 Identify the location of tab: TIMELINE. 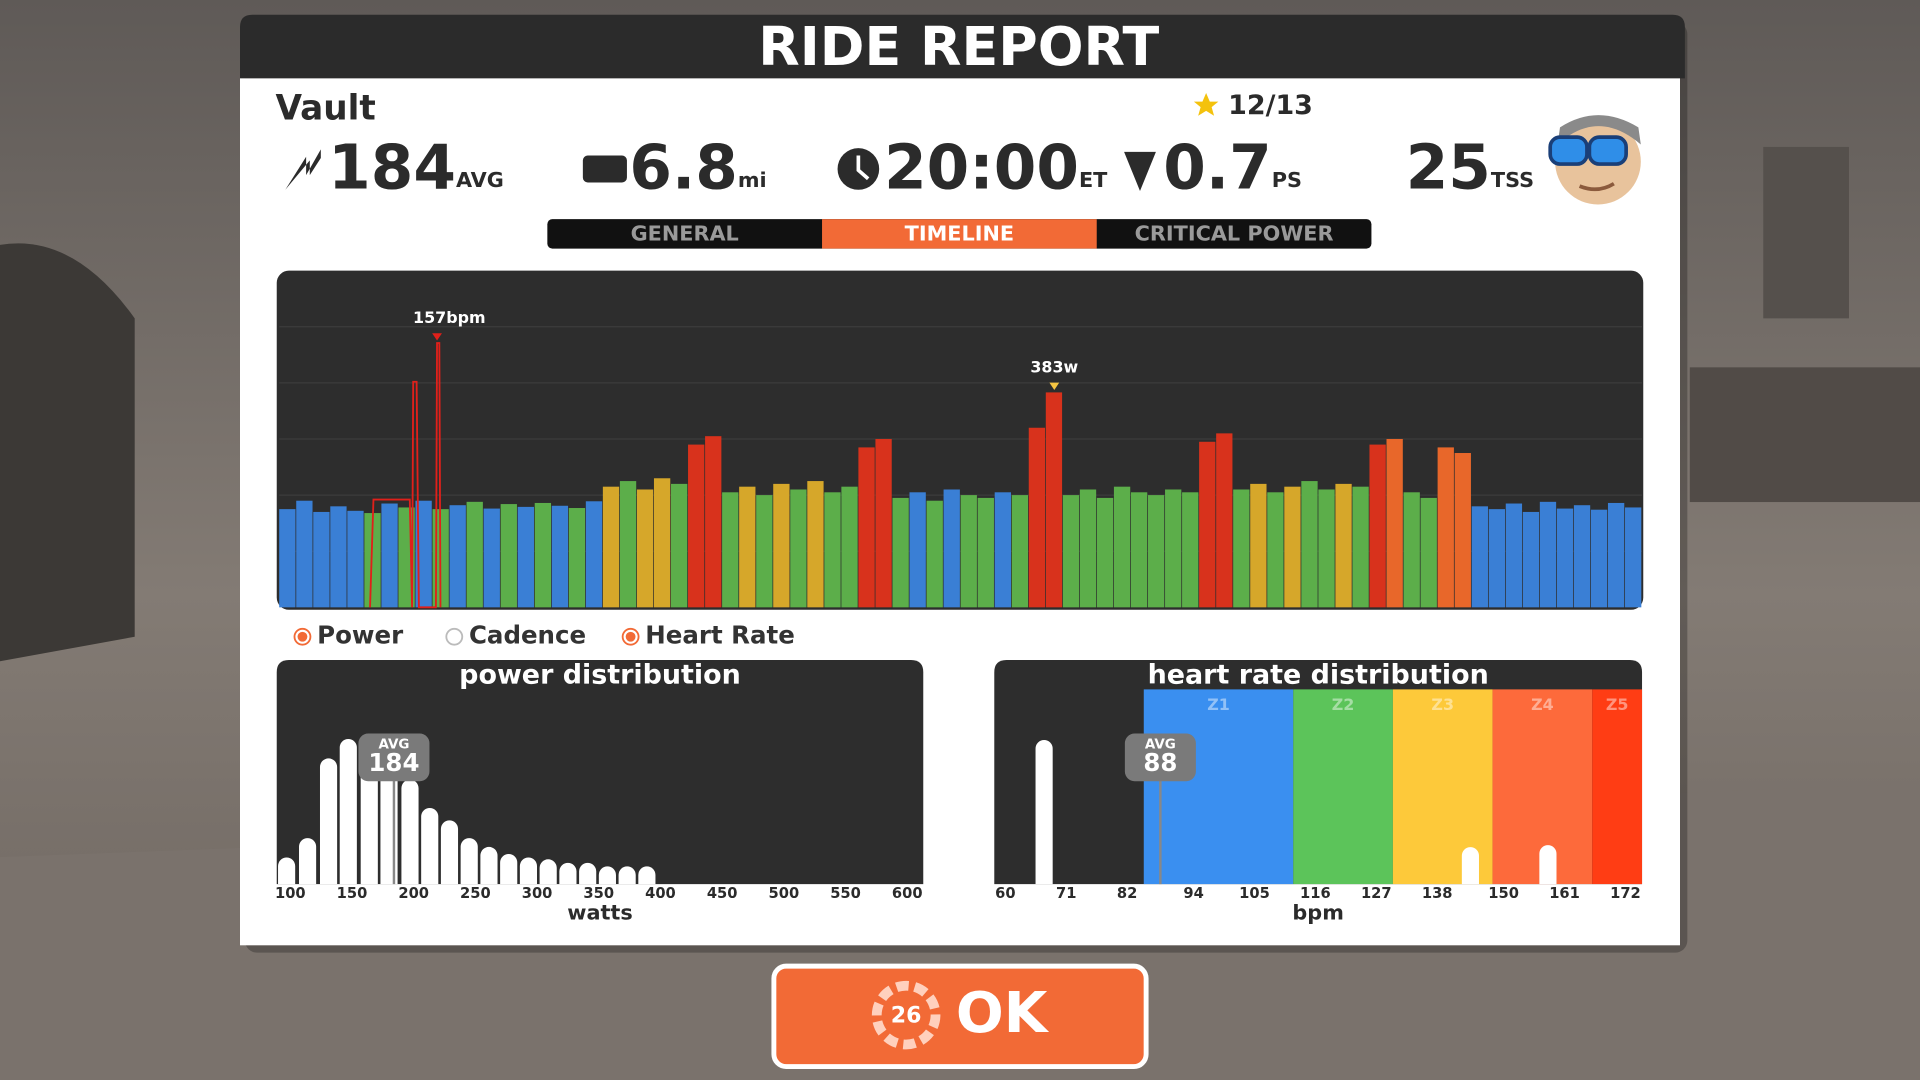
(959, 233).